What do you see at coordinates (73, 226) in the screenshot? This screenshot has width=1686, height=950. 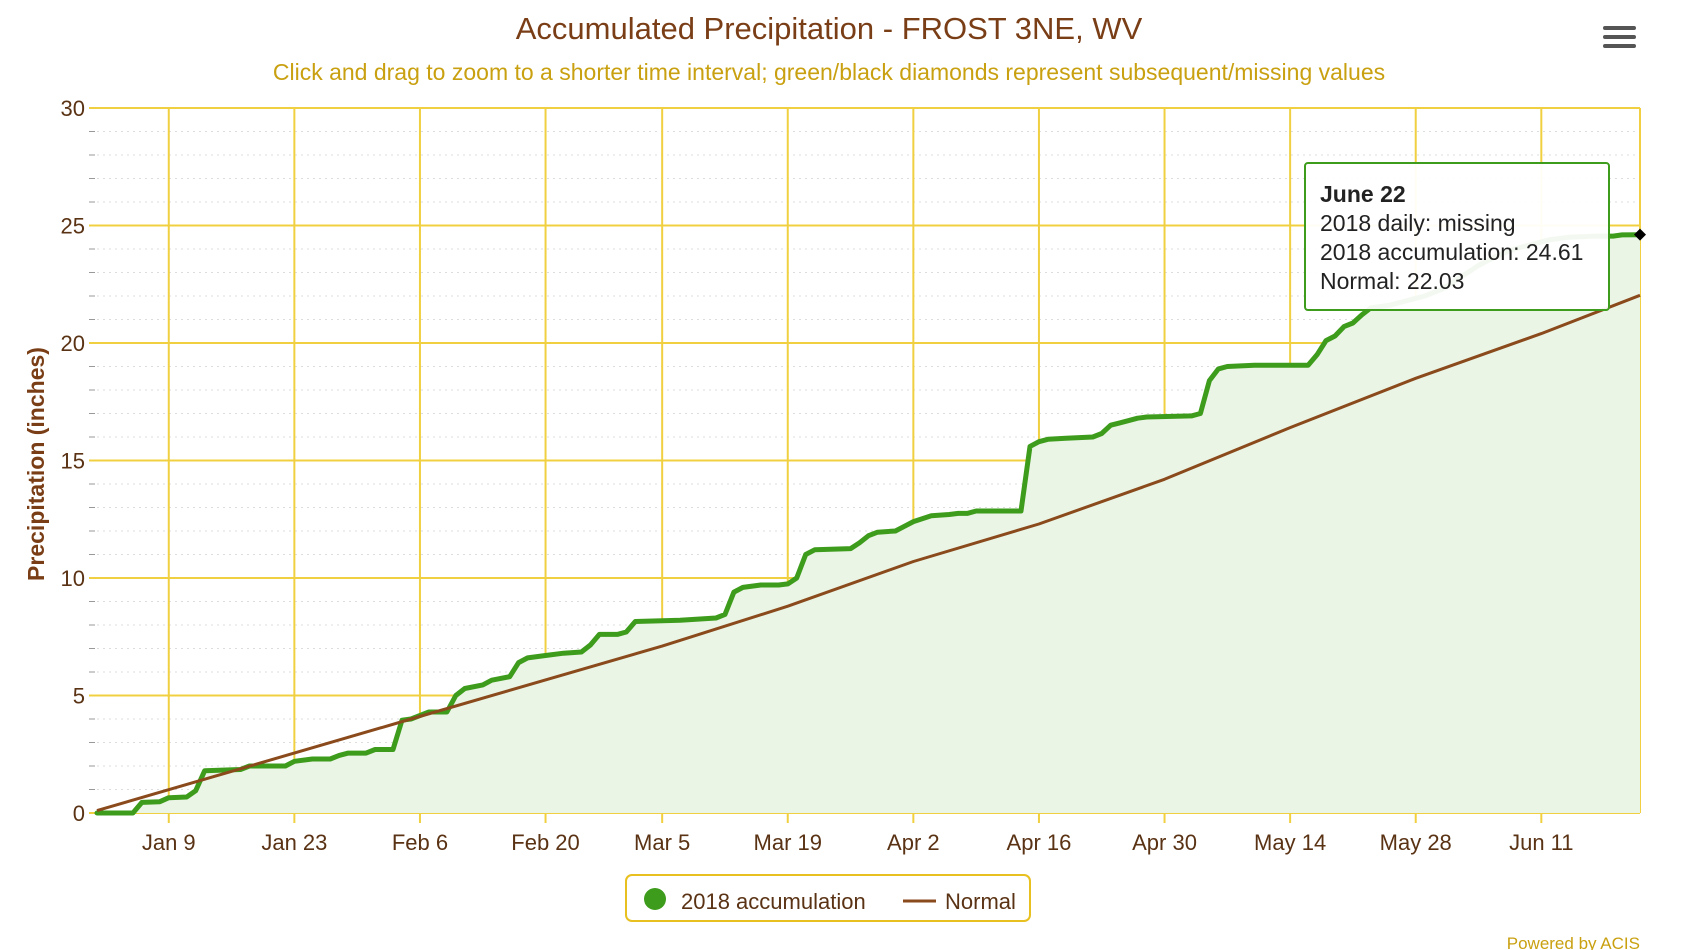 I see `y-tick-label: 25` at bounding box center [73, 226].